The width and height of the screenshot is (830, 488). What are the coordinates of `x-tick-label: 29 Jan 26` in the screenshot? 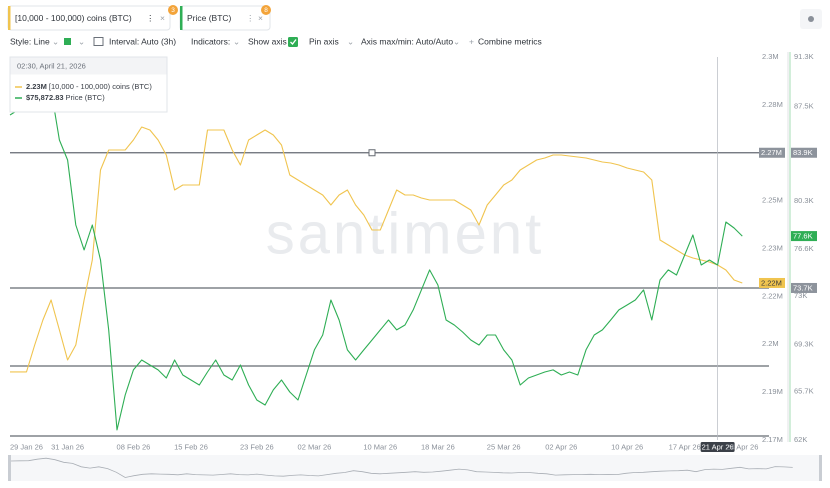 It's located at (26, 446).